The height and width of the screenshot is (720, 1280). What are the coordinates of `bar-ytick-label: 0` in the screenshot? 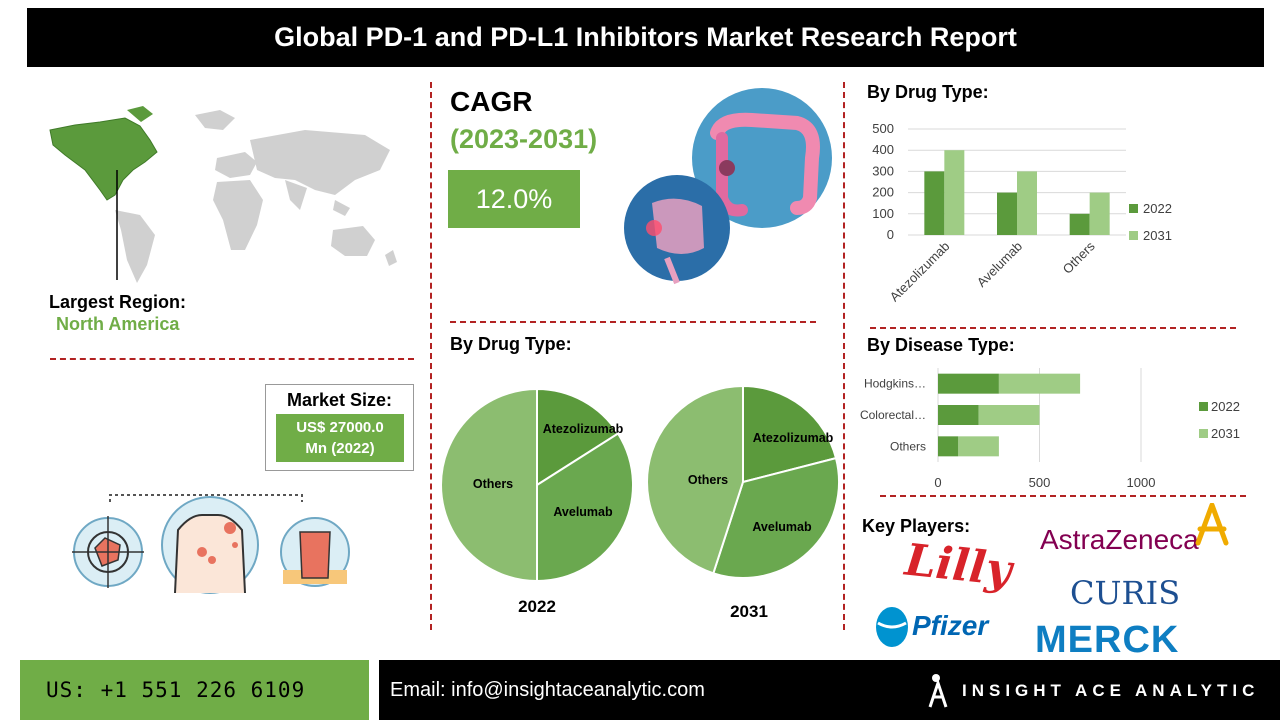 It's located at (890, 234).